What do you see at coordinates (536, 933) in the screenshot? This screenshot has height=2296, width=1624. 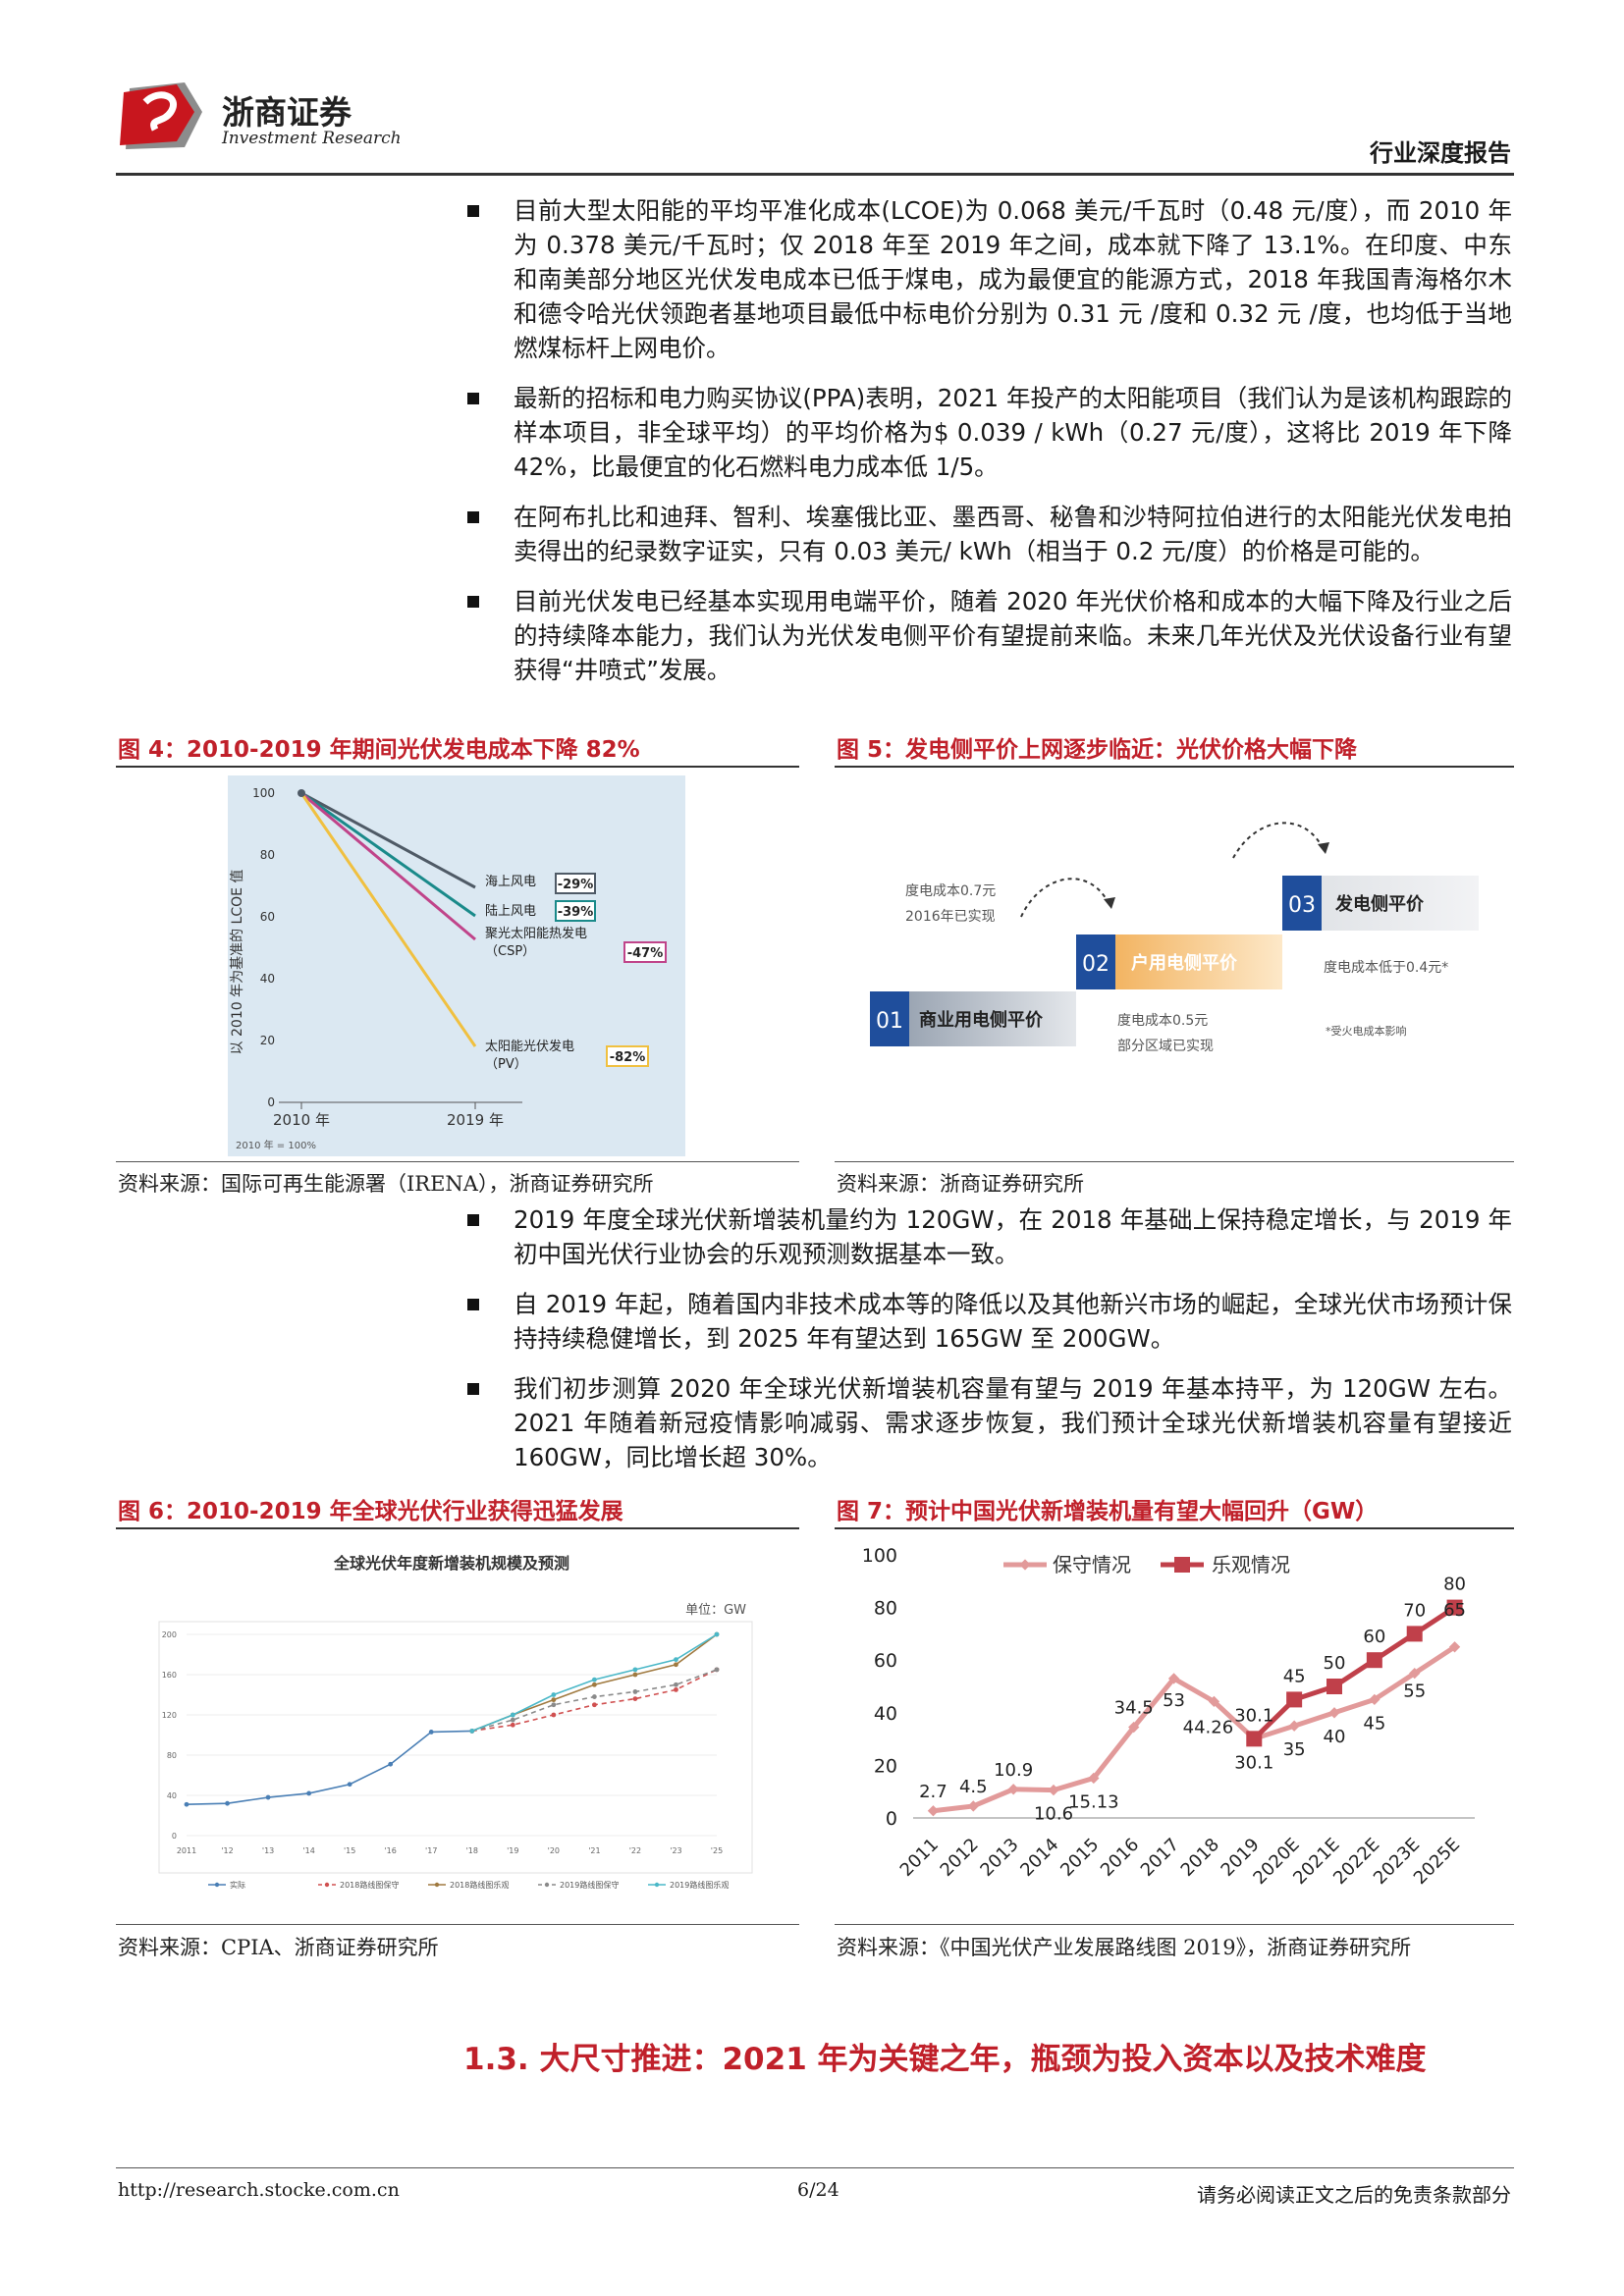 I see `fig4-label-csp: 聚光太阳能热发电` at bounding box center [536, 933].